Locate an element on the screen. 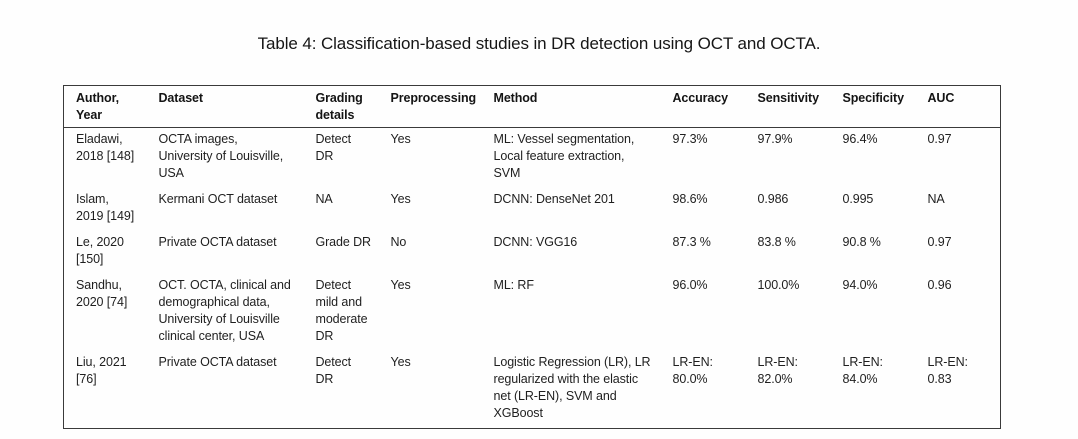 Image resolution: width=1078 pixels, height=439 pixels. cell-accuracy: 97.3% is located at coordinates (690, 139).